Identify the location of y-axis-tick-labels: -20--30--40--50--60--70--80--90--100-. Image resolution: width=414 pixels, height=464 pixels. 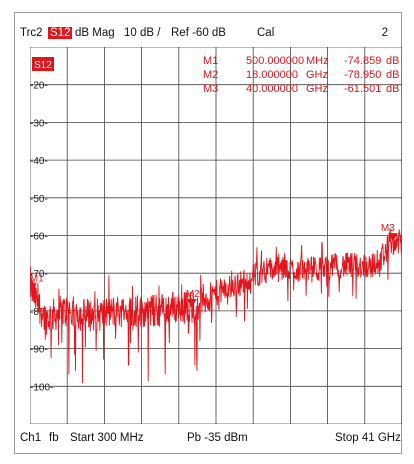
(41, 237).